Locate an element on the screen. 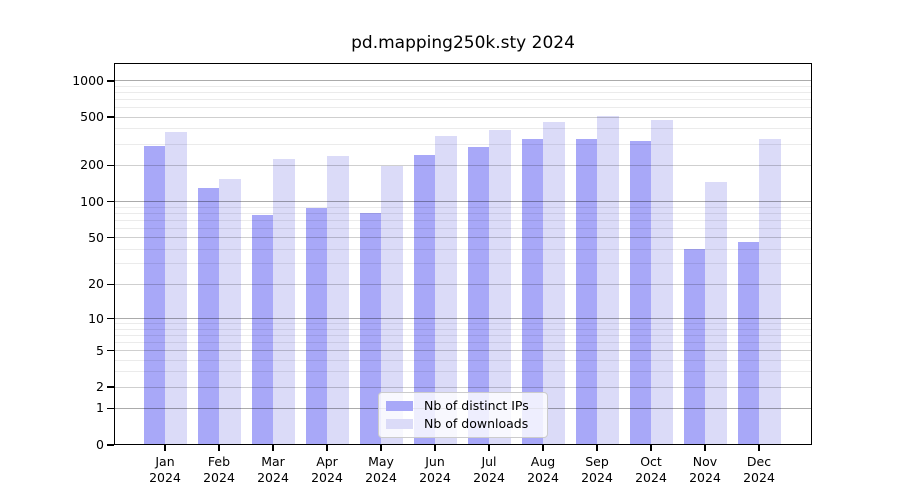 The height and width of the screenshot is (500, 900). y-tick-label: 50 is located at coordinates (96, 237).